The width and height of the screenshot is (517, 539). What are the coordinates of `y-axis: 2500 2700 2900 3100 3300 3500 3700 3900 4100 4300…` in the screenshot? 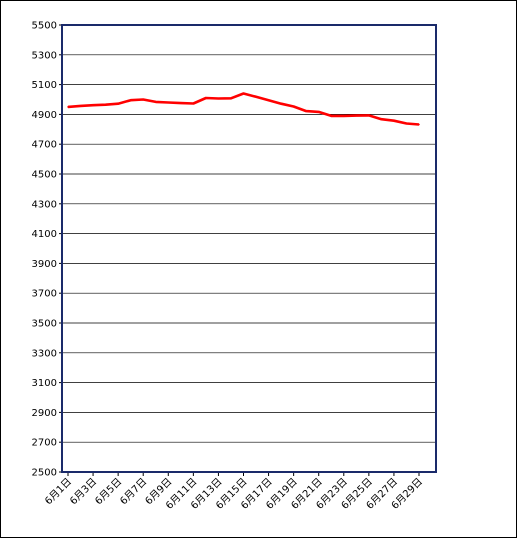 It's located at (47, 250).